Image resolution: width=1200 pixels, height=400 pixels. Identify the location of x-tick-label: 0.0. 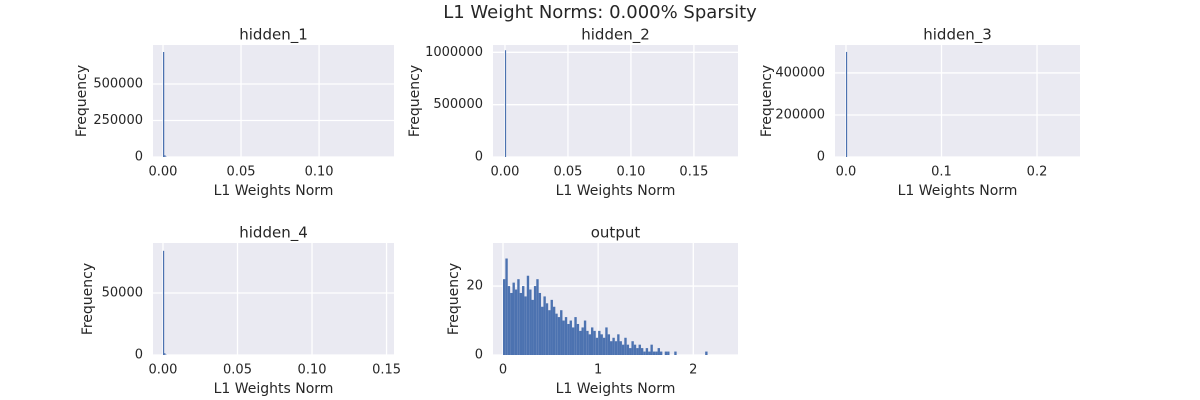
(846, 172).